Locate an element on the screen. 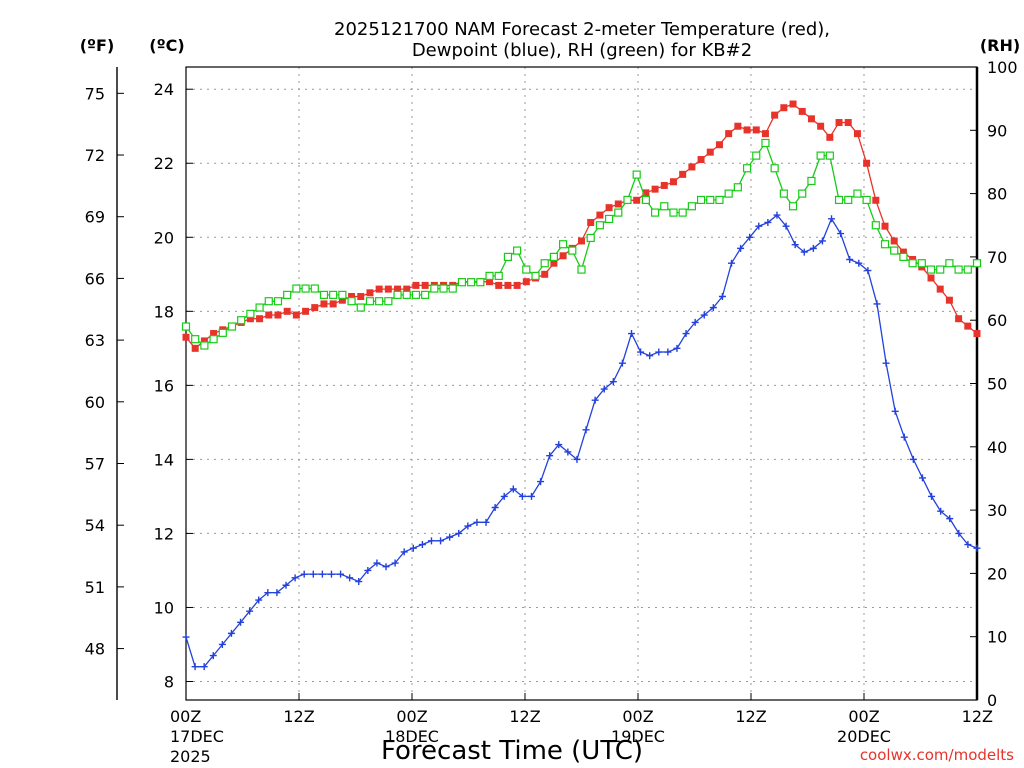 Image resolution: width=1024 pixels, height=768 pixels. rh-unit-label: (RH) is located at coordinates (1000, 45).